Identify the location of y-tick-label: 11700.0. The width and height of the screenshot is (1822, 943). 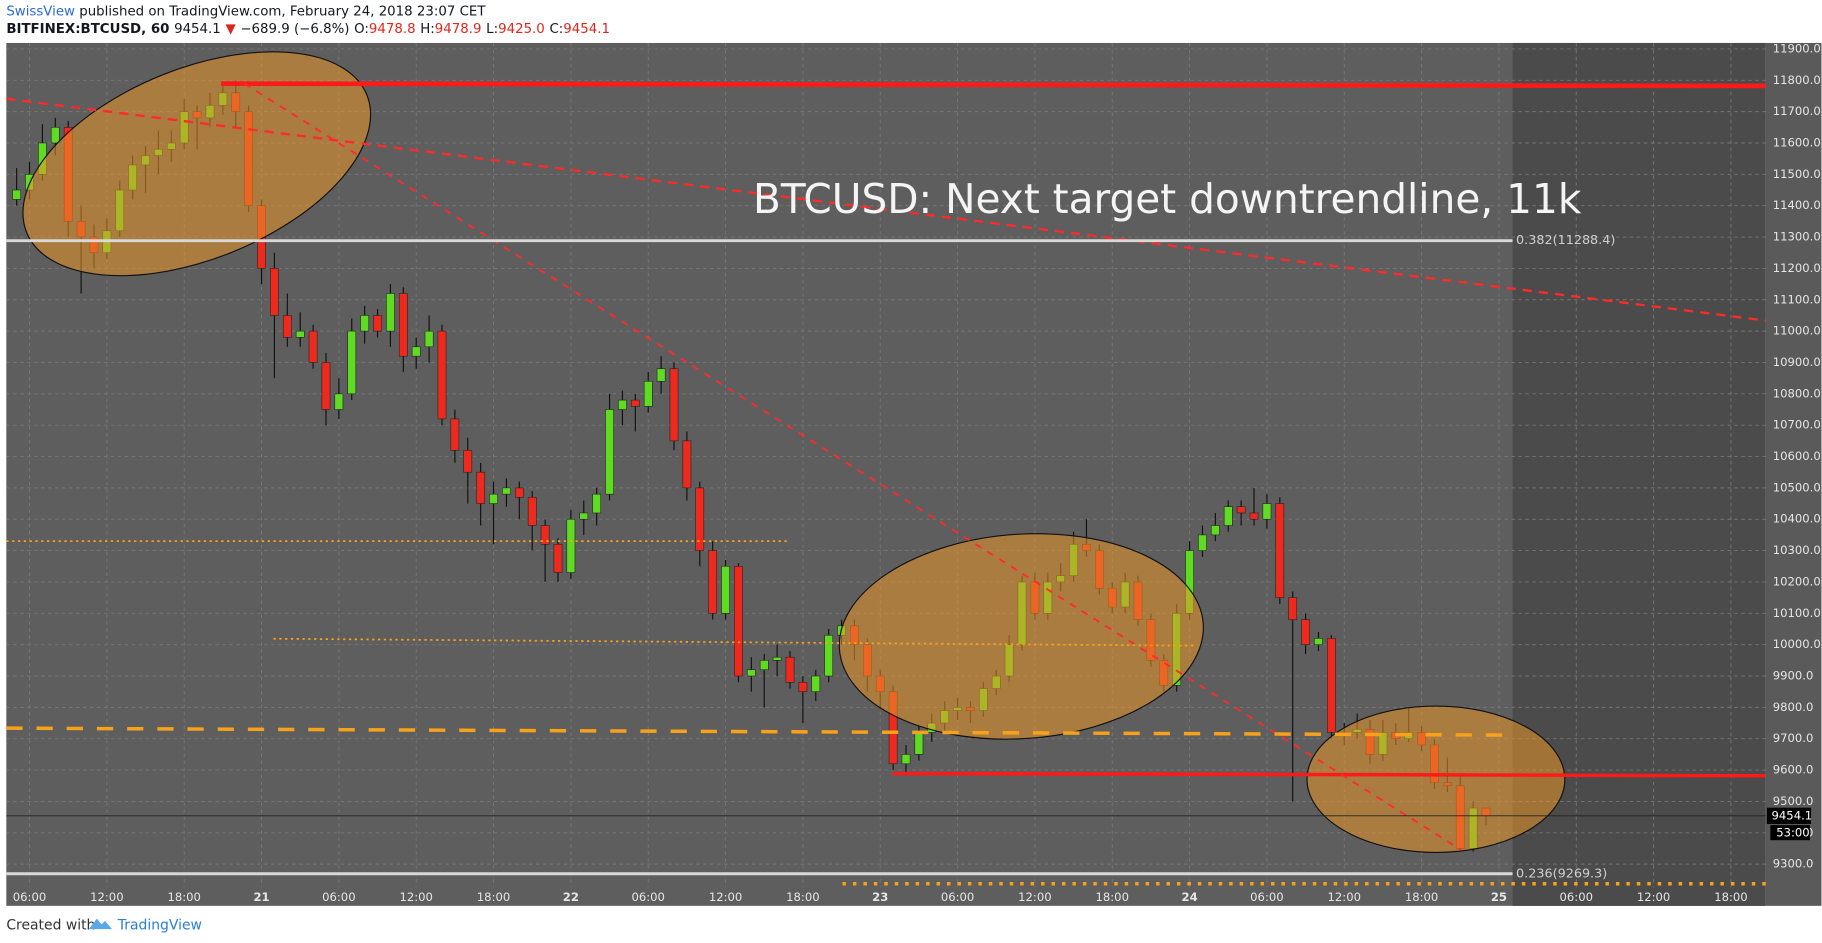
(1797, 111).